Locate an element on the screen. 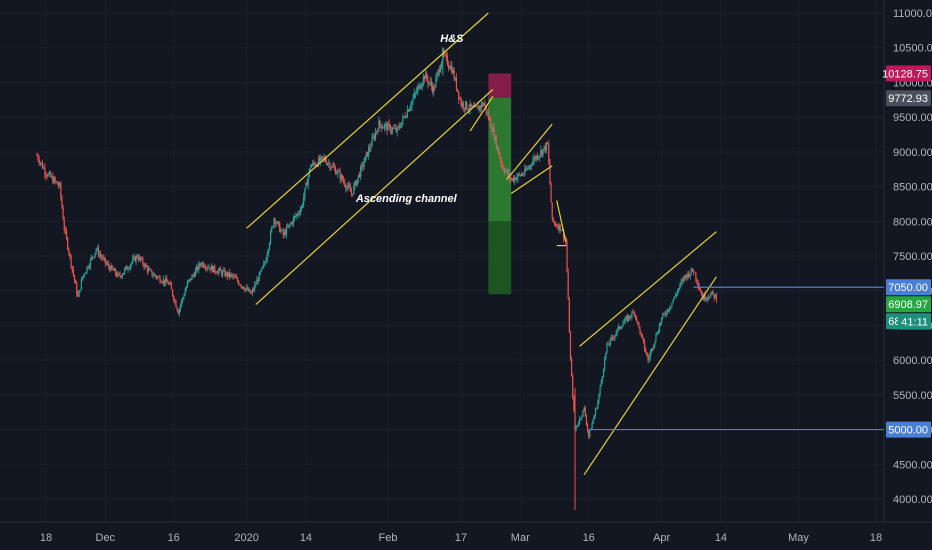 Image resolution: width=932 pixels, height=550 pixels. trendline-channel-lower is located at coordinates (374, 197).